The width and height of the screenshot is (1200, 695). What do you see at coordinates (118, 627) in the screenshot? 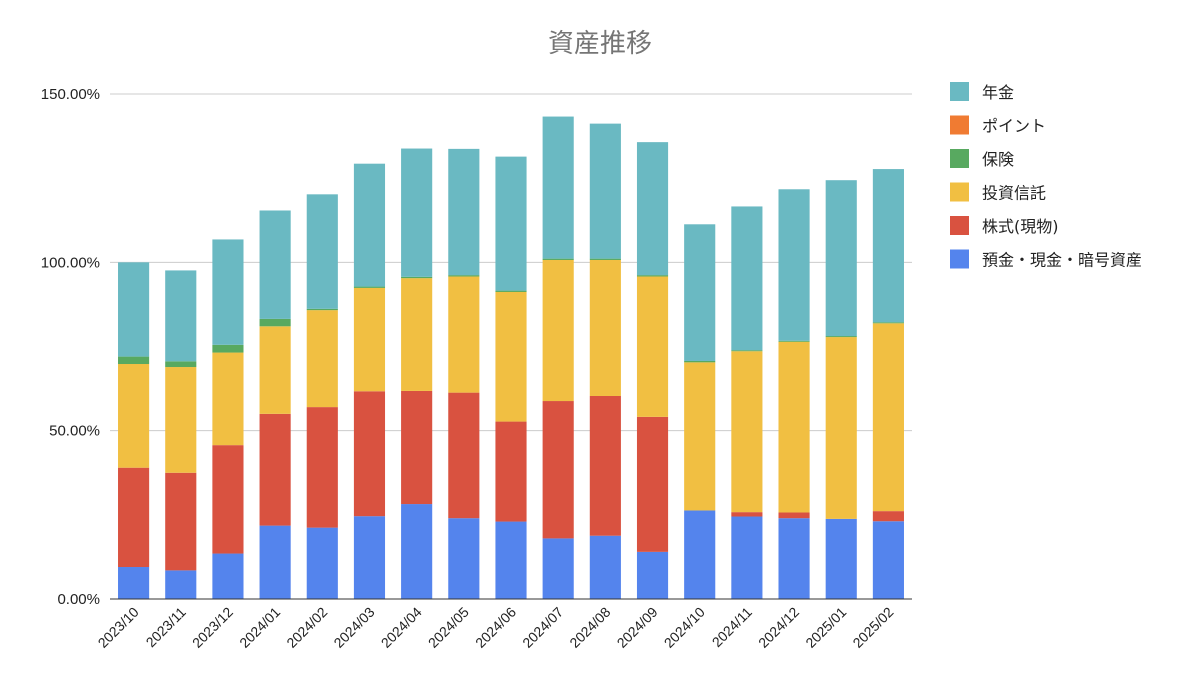
I see `x-tick-label: 2023/10` at bounding box center [118, 627].